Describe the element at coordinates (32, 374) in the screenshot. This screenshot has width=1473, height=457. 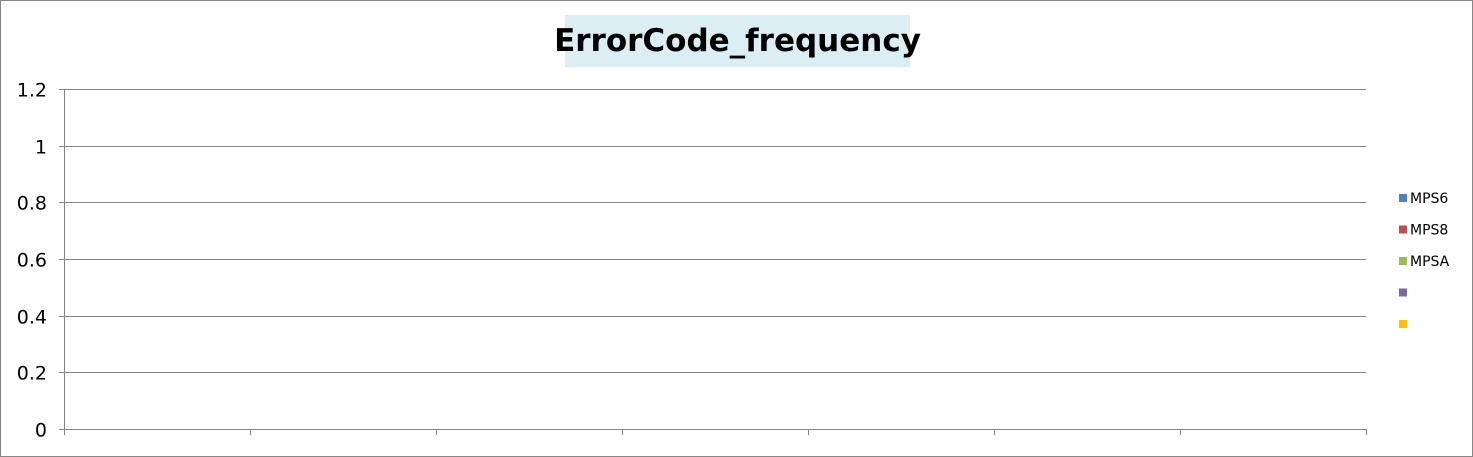
I see `y-tick-label: 0.2` at that location.